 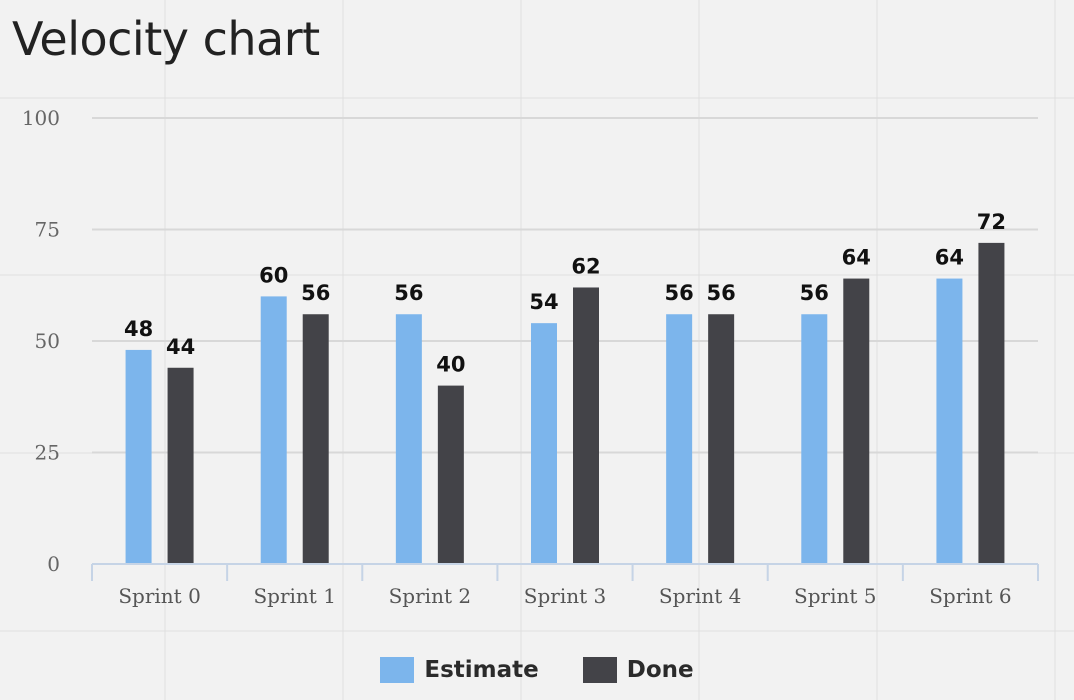 I want to click on data-label-estimate-4: 56, so click(x=679, y=293).